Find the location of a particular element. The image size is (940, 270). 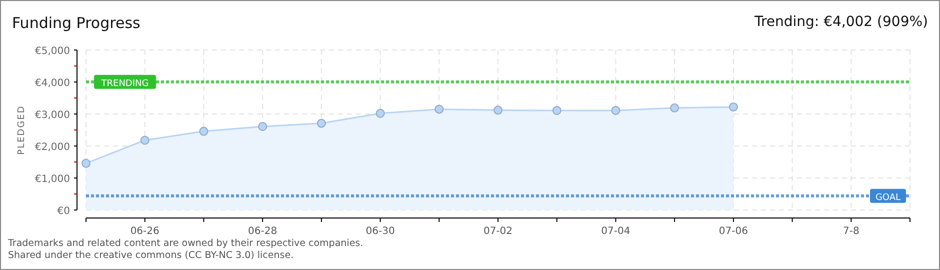

chart-title: Funding Progress is located at coordinates (76, 23).